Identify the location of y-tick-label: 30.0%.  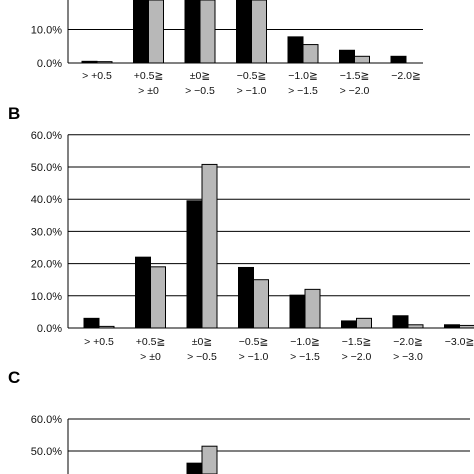
(46, 232).